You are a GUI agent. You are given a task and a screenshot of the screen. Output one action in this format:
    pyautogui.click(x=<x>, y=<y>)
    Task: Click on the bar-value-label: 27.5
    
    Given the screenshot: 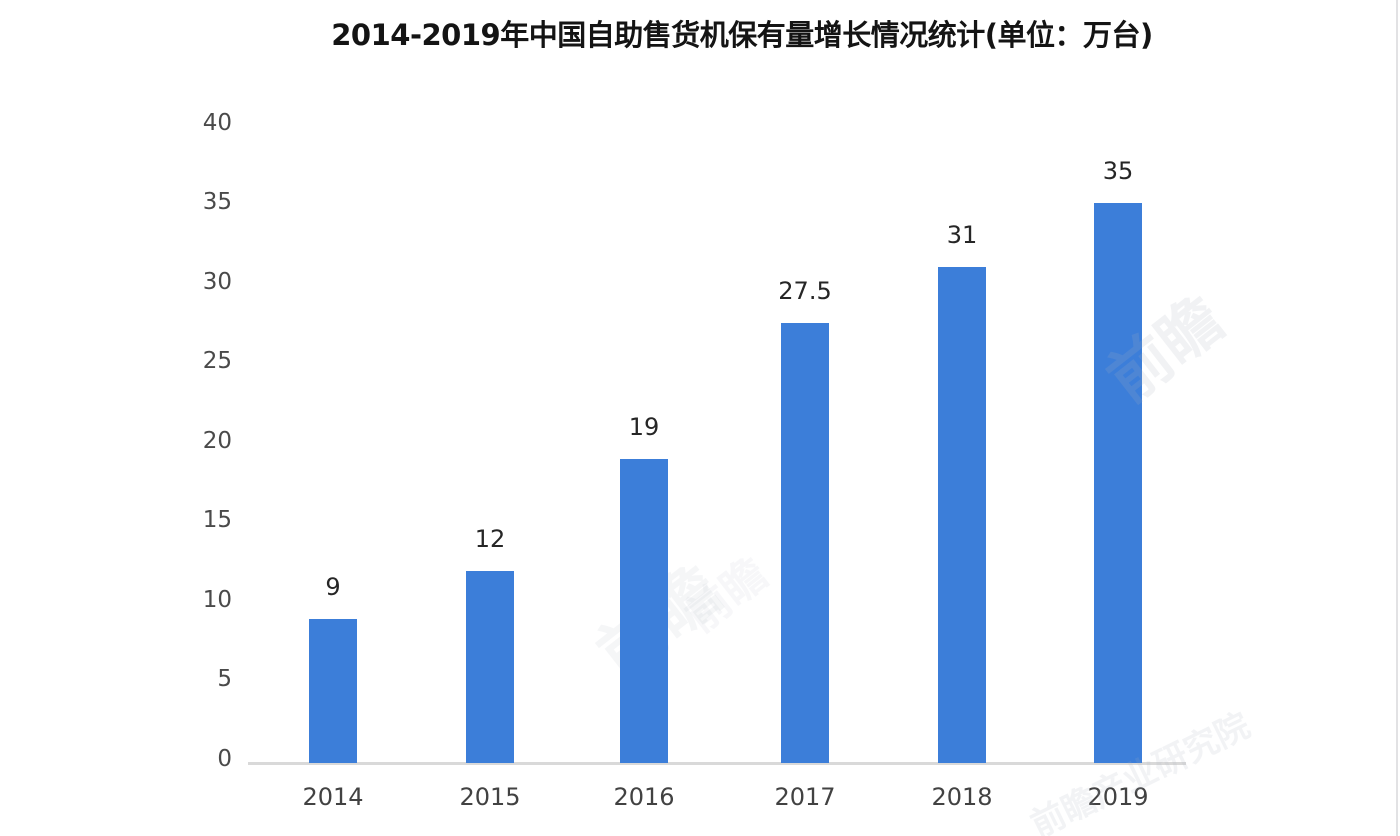 What is the action you would take?
    pyautogui.click(x=805, y=291)
    